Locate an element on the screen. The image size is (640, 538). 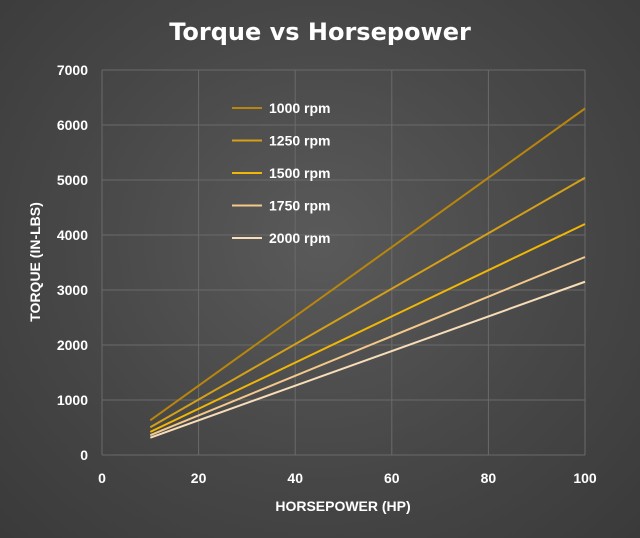
legend-label: 1500 rpm is located at coordinates (299, 173).